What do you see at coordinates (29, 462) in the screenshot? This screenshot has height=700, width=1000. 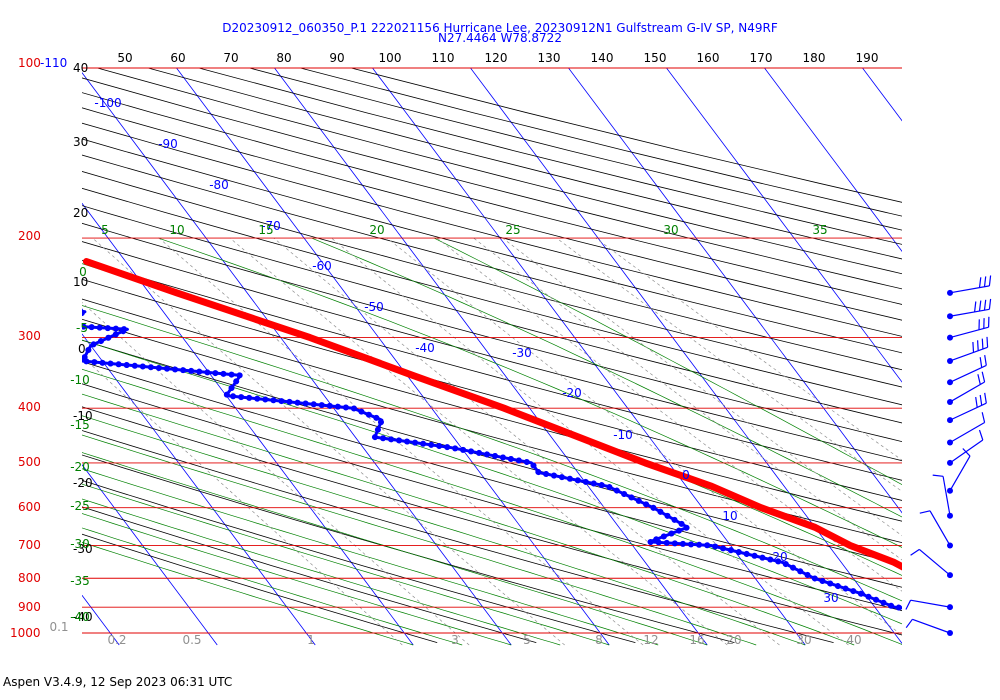 I see `pressure-label: 500` at bounding box center [29, 462].